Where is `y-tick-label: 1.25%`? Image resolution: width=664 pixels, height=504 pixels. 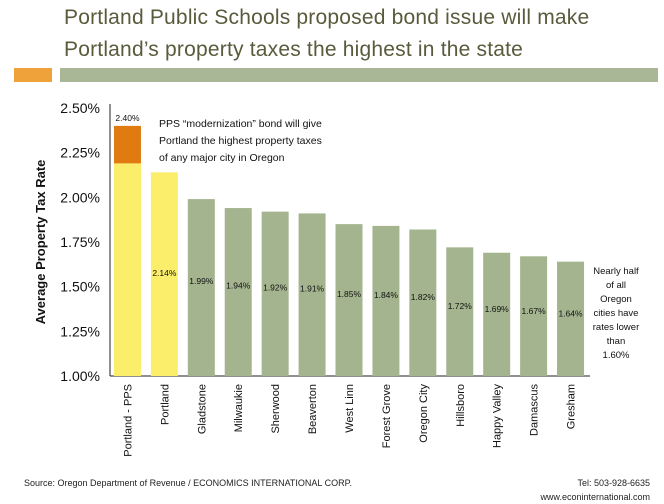
y-tick-label: 1.25% is located at coordinates (80, 331).